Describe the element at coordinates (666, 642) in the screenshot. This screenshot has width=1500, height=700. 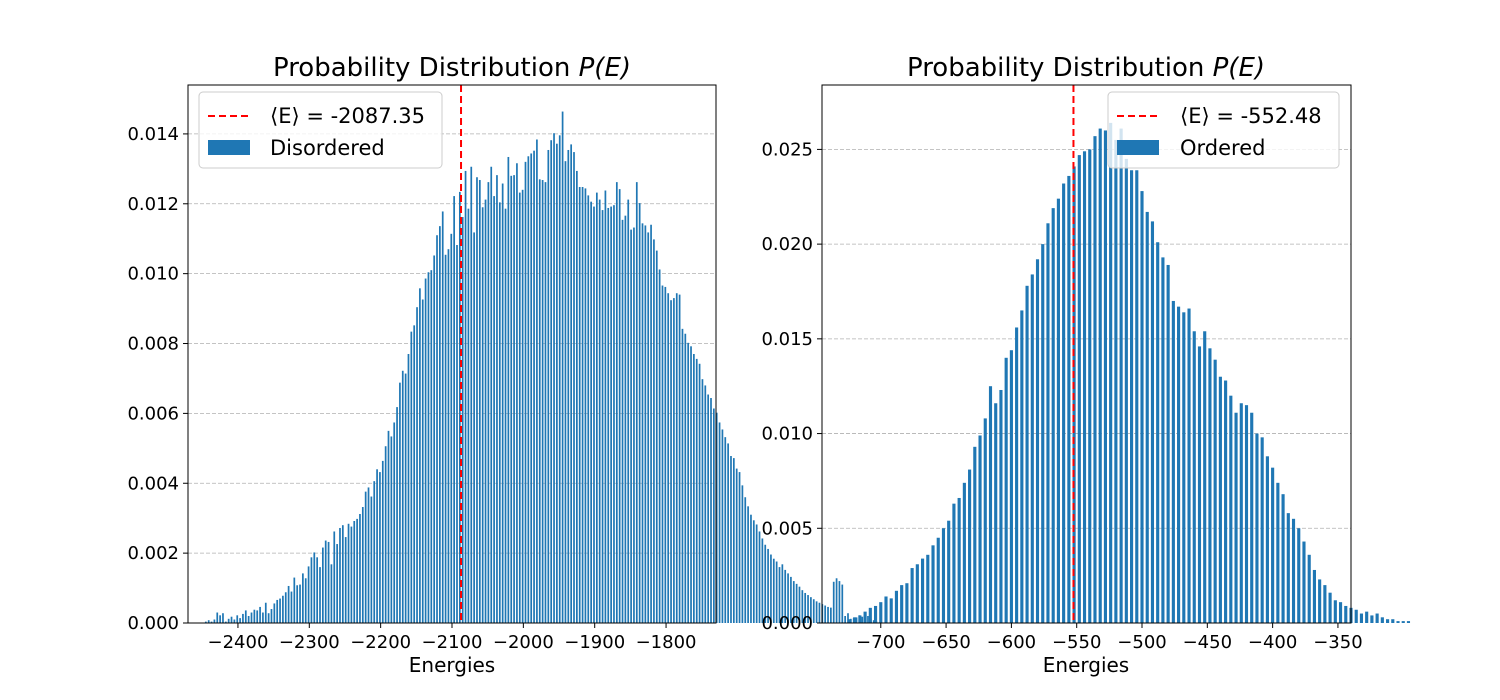
I see `x-tick-label: −1800` at that location.